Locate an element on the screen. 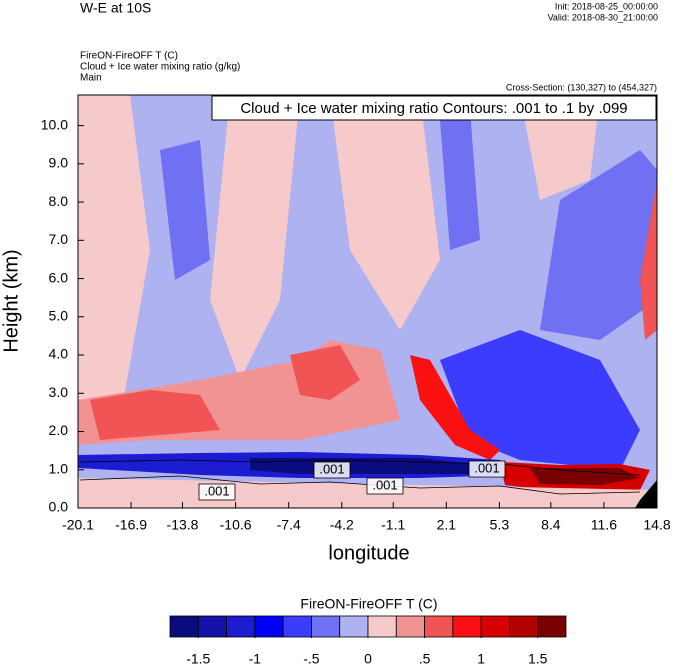 The image size is (674, 667). y-tick-label: 10.0 is located at coordinates (54, 124).